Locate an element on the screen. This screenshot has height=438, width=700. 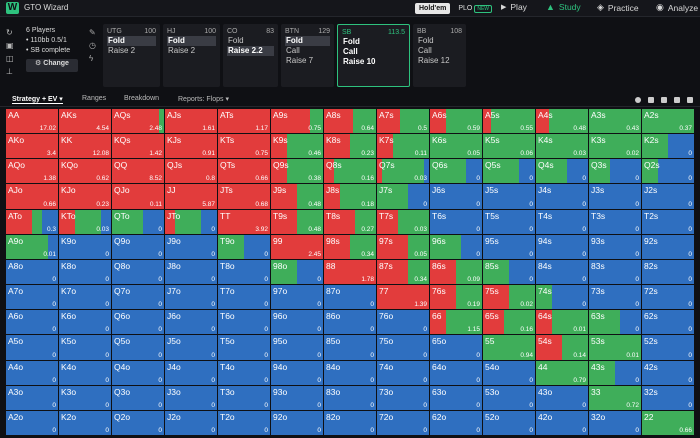
hand-cell: Q3o 0 is located at coordinates (138, 397).